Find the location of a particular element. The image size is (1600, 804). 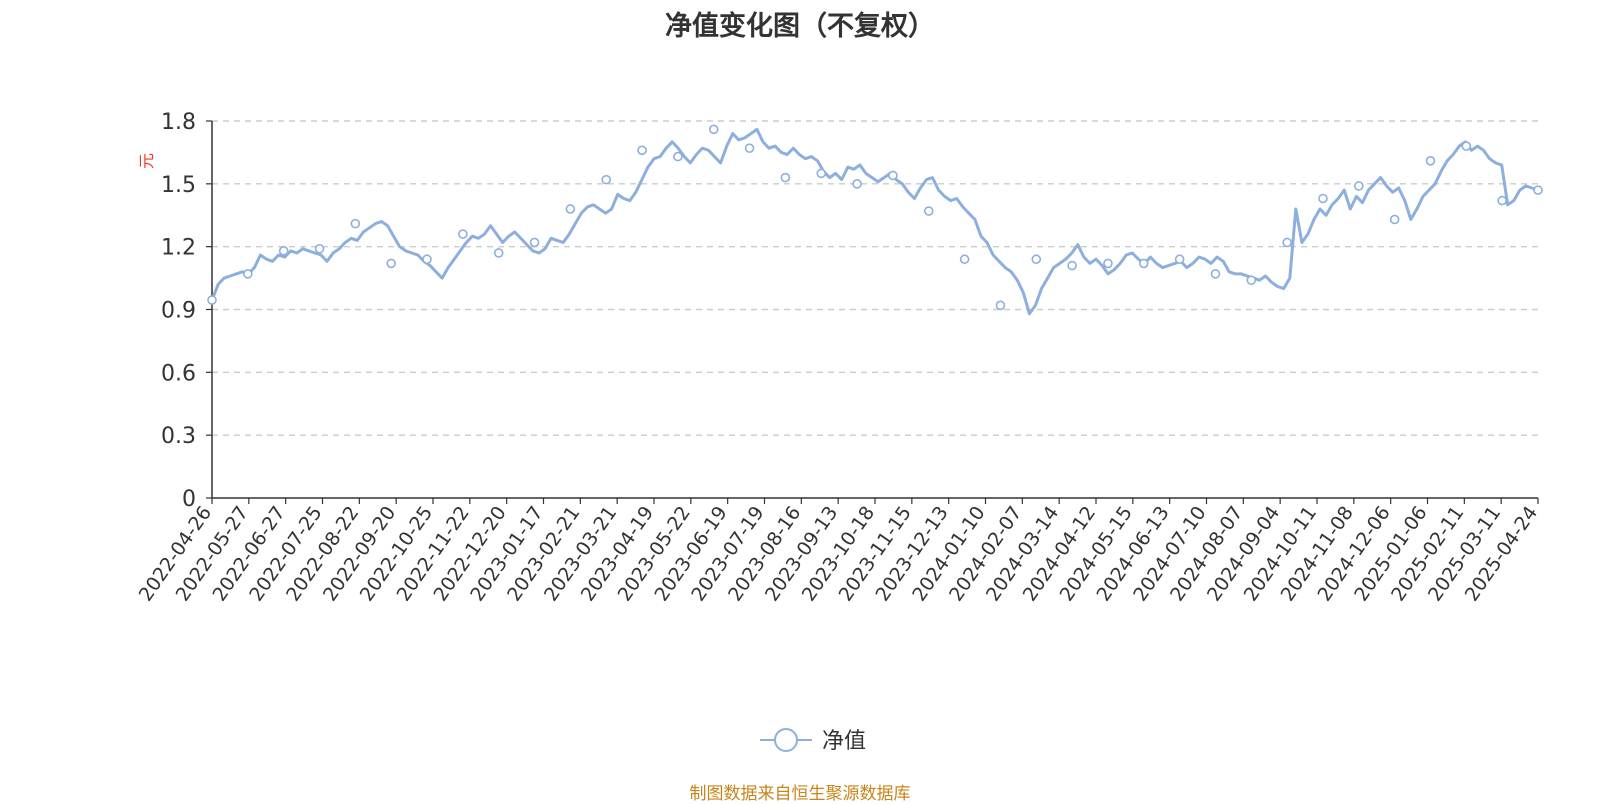

y-axis-unit-label: 元 is located at coordinates (146, 161).